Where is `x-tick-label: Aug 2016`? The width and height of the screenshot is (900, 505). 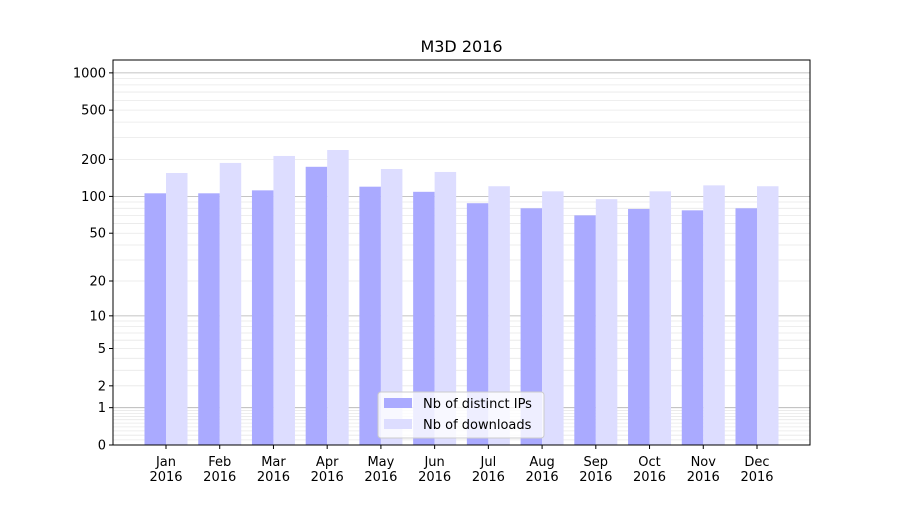
x-tick-label: Aug 2016 is located at coordinates (542, 470).